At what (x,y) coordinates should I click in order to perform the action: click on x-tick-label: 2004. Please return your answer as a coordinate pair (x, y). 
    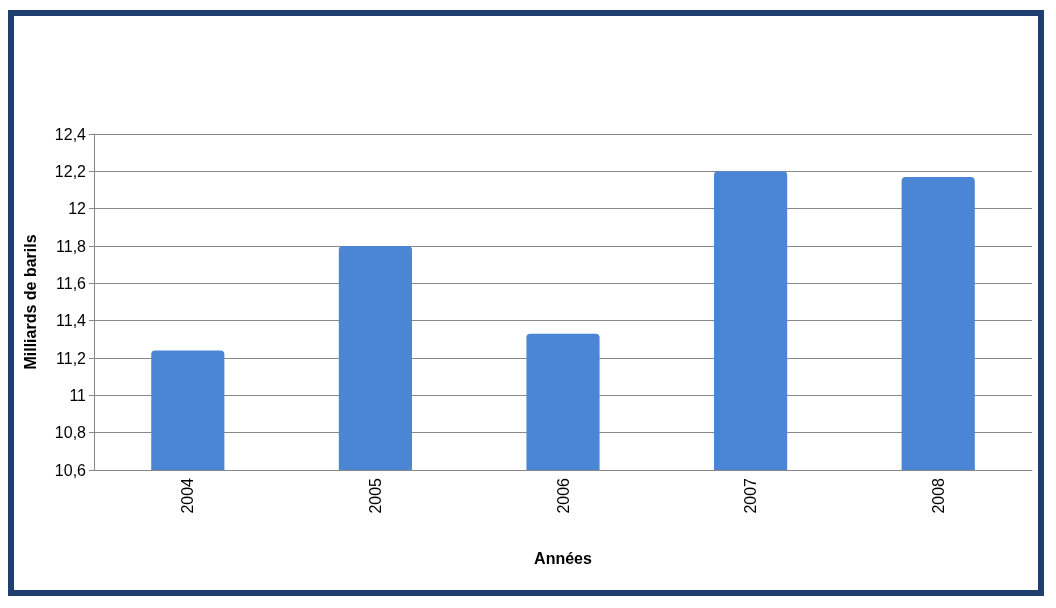
    Looking at the image, I should click on (188, 495).